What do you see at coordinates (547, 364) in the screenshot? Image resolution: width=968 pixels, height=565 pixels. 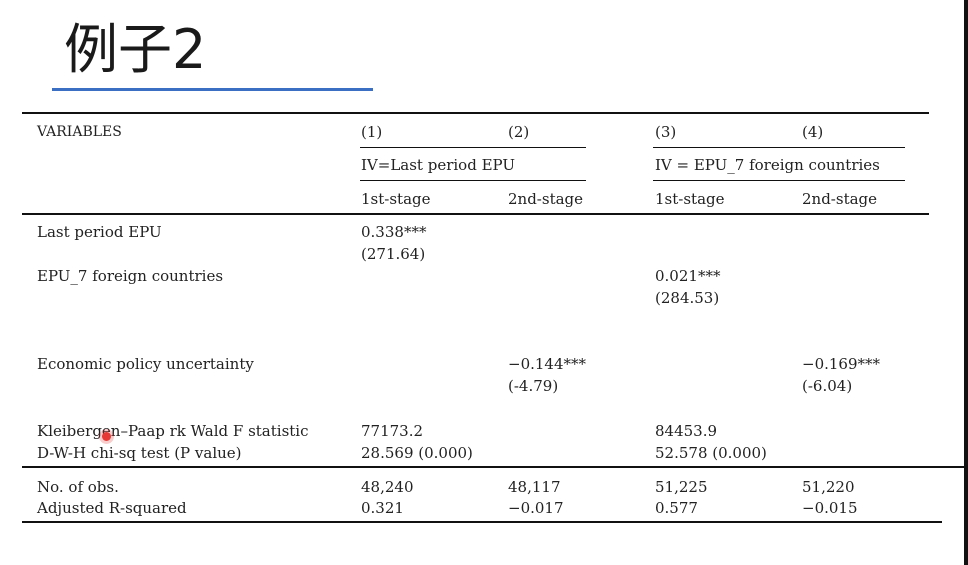 I see `epu-coef-col2: −0.144***` at bounding box center [547, 364].